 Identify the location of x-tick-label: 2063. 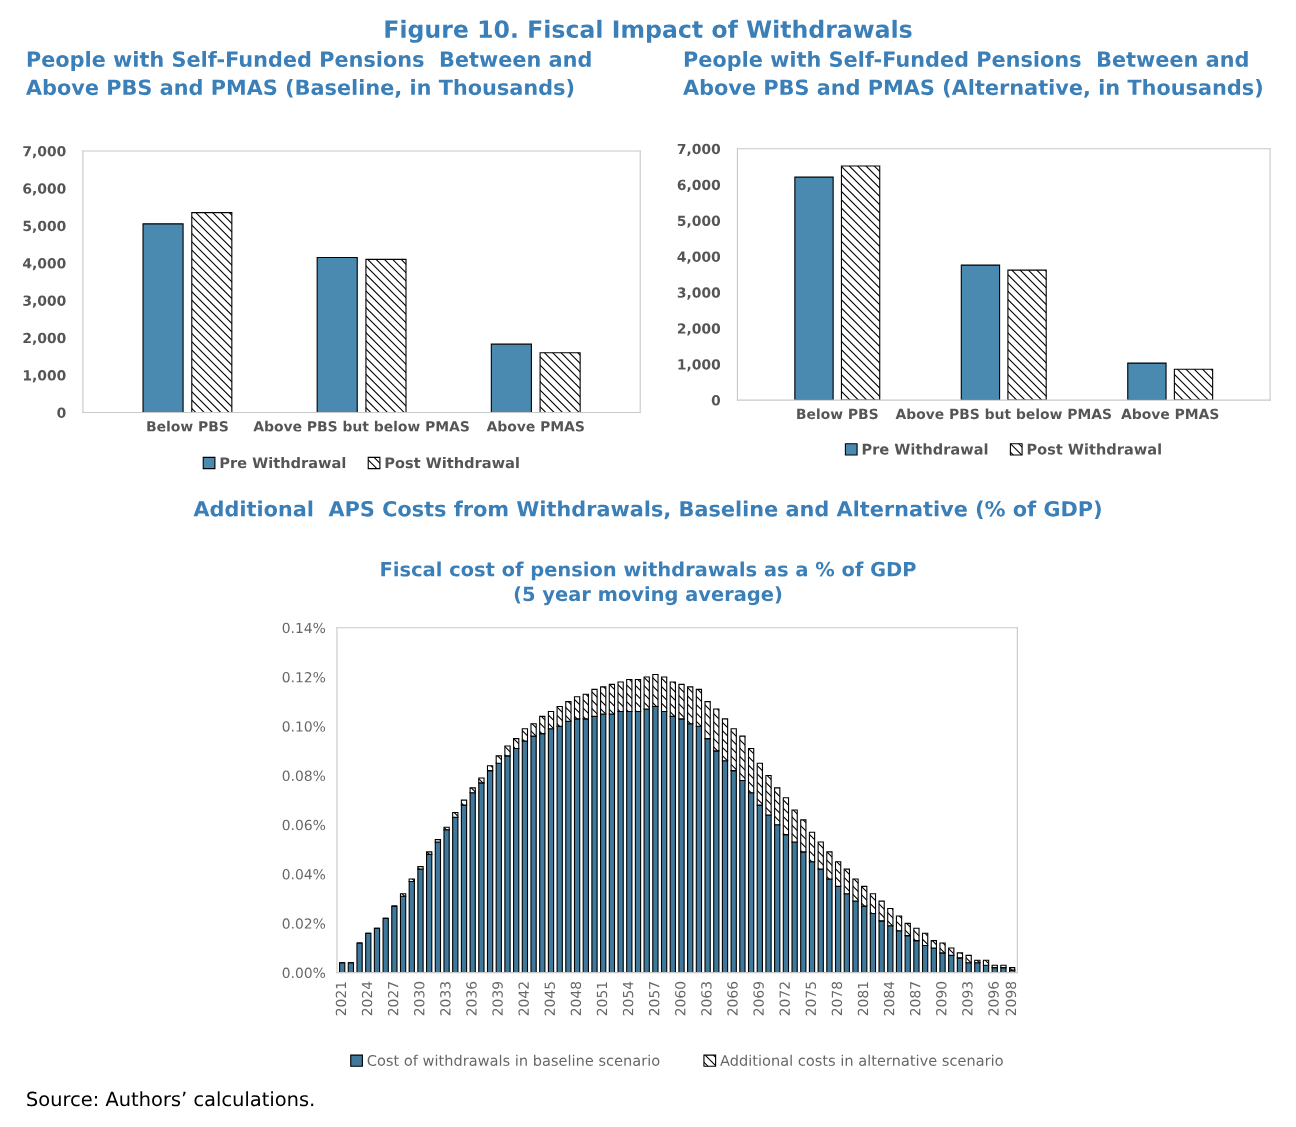
(706, 999).